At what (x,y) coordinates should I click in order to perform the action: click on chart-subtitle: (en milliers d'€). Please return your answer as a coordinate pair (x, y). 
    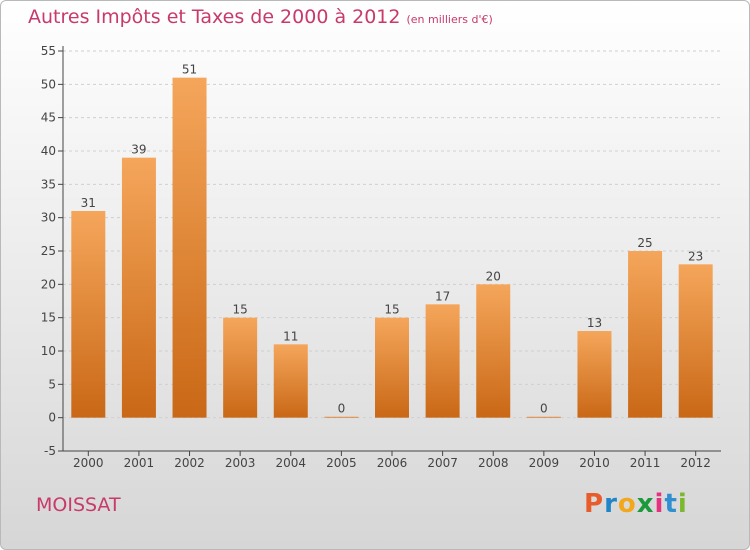
    Looking at the image, I should click on (449, 19).